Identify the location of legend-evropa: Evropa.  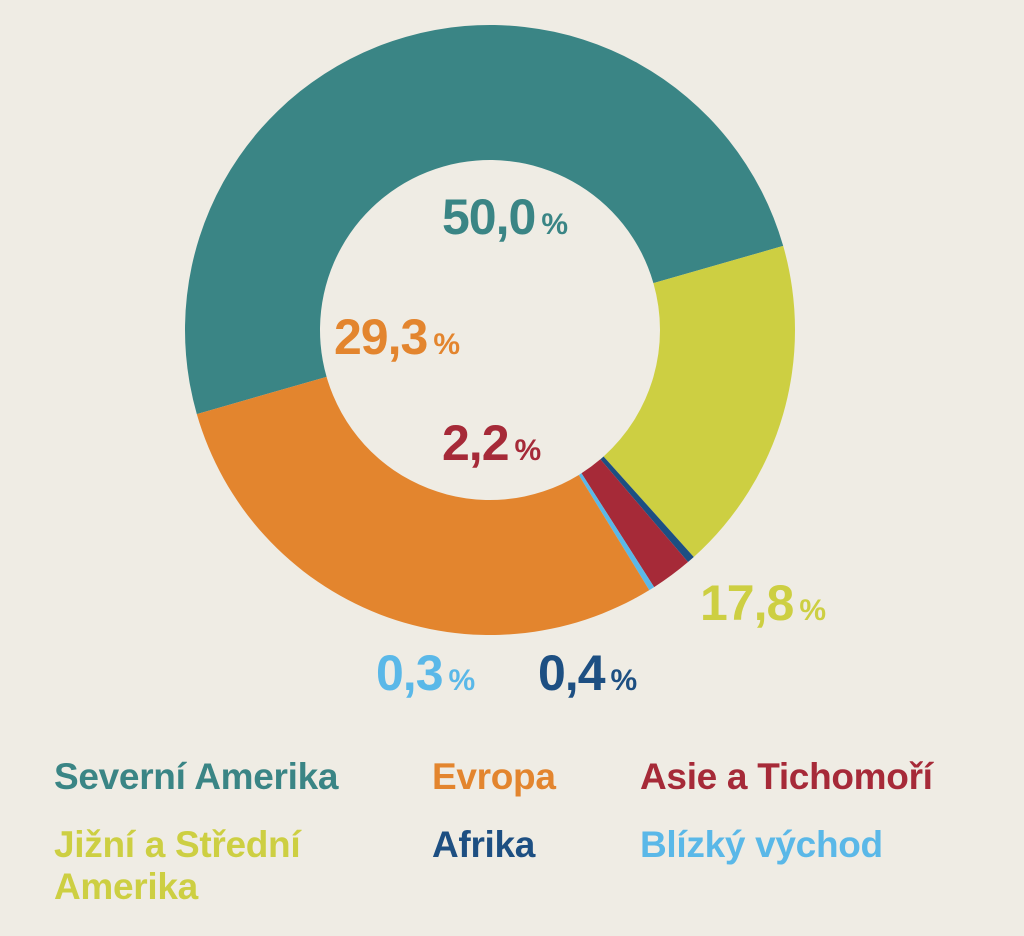
(494, 776).